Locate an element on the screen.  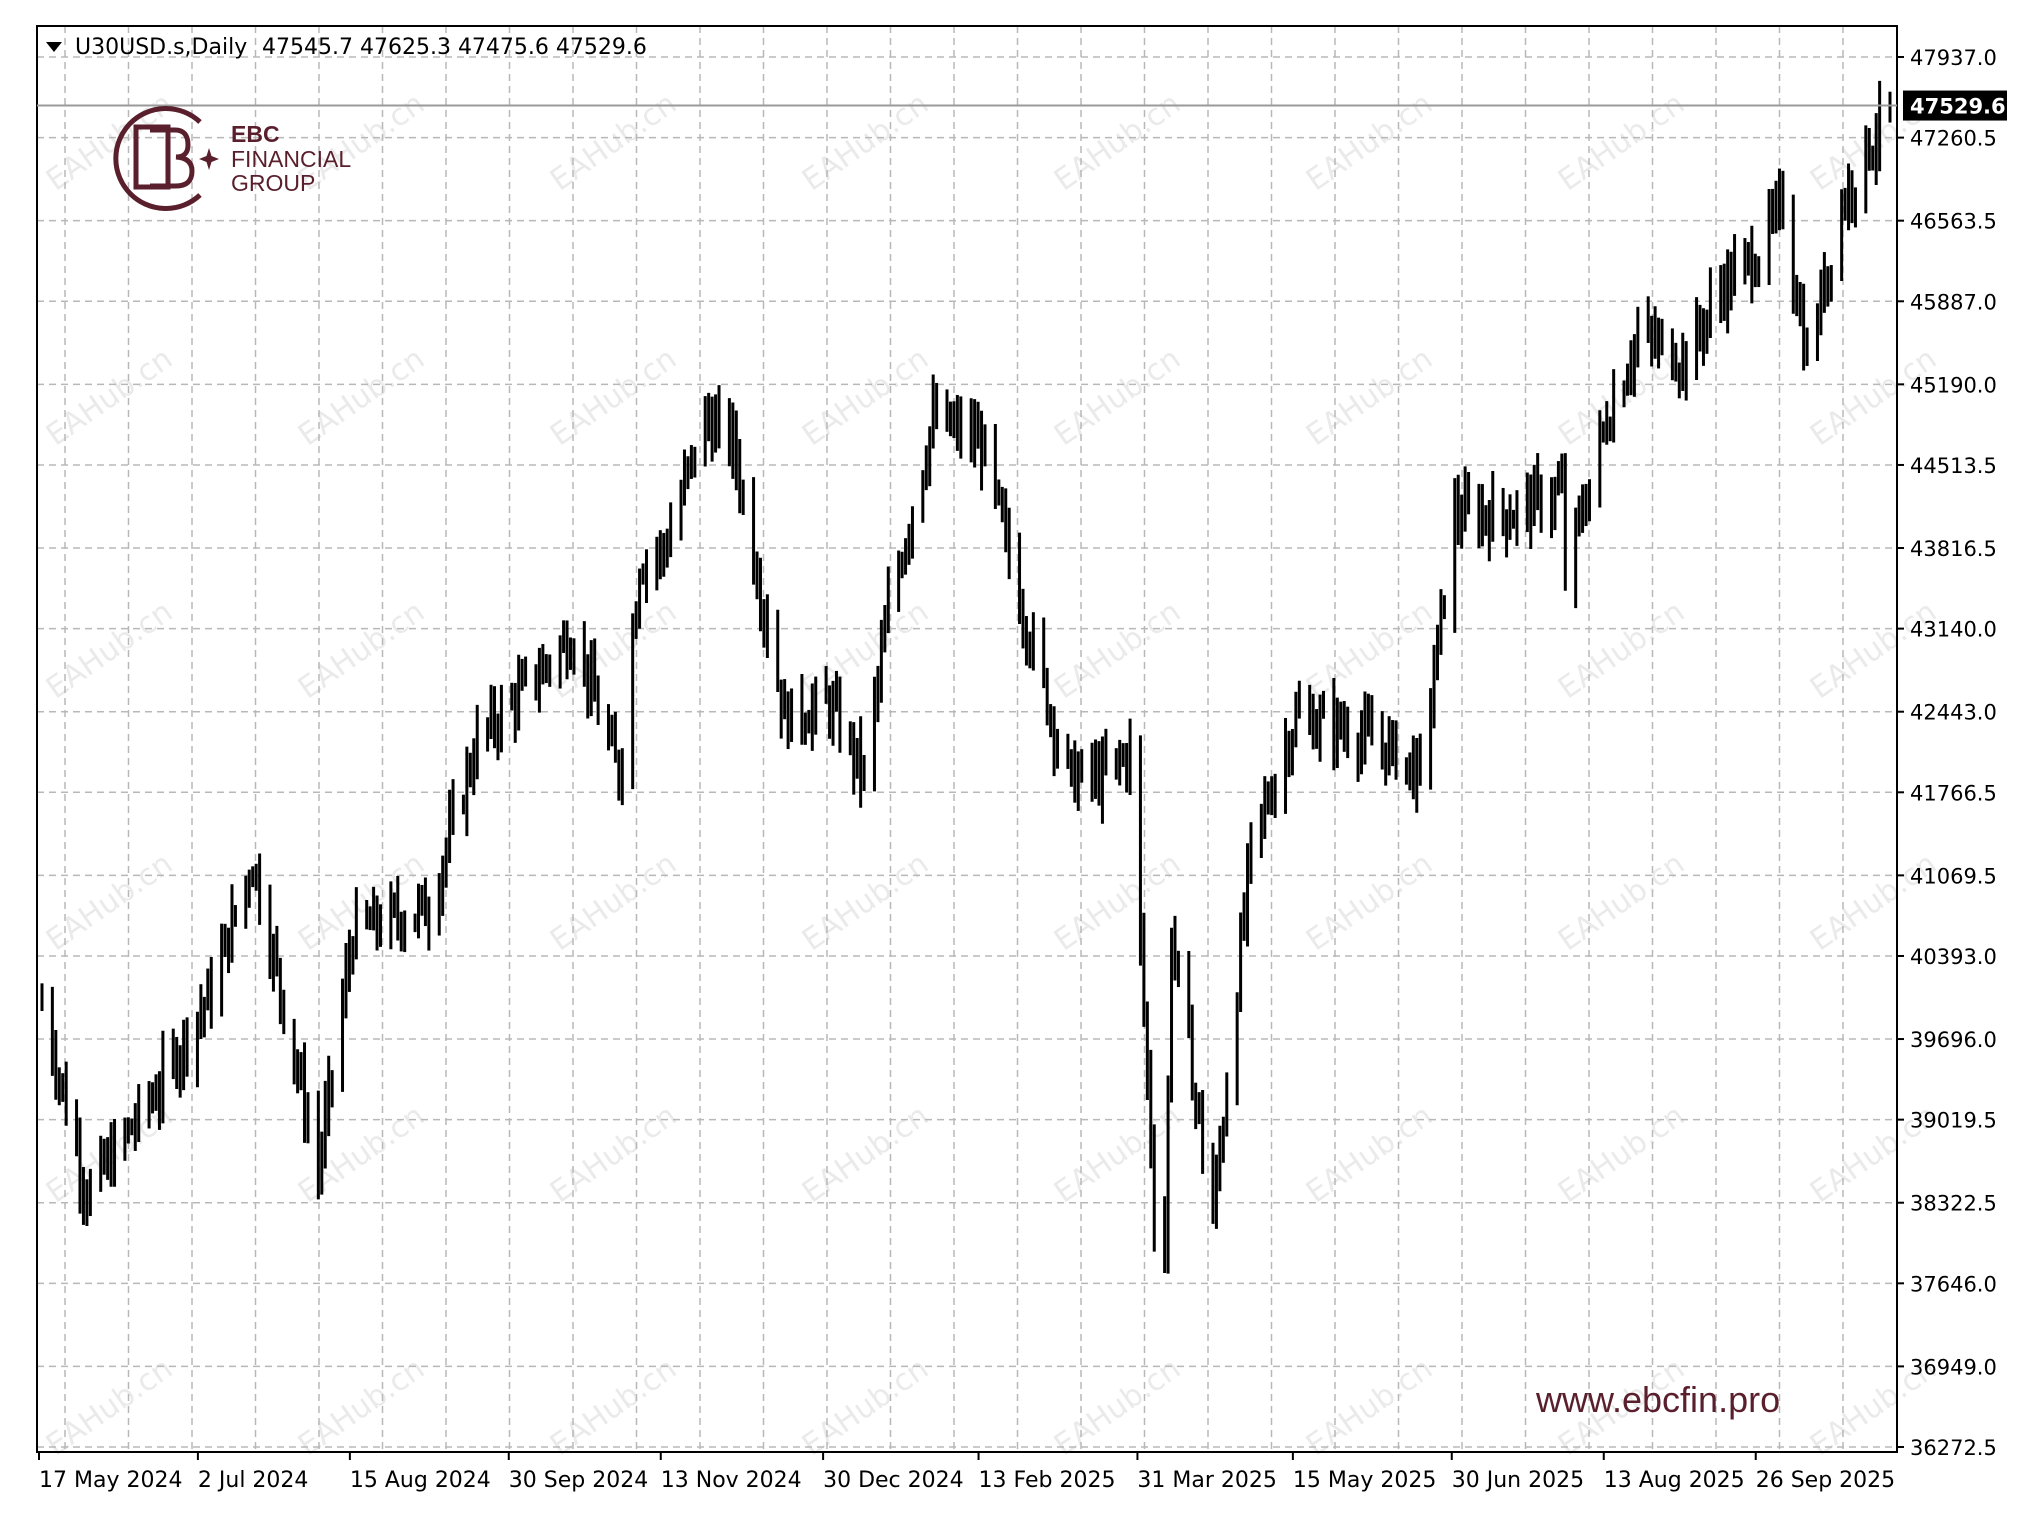
current-price-label: 47529.6 is located at coordinates (1958, 107).